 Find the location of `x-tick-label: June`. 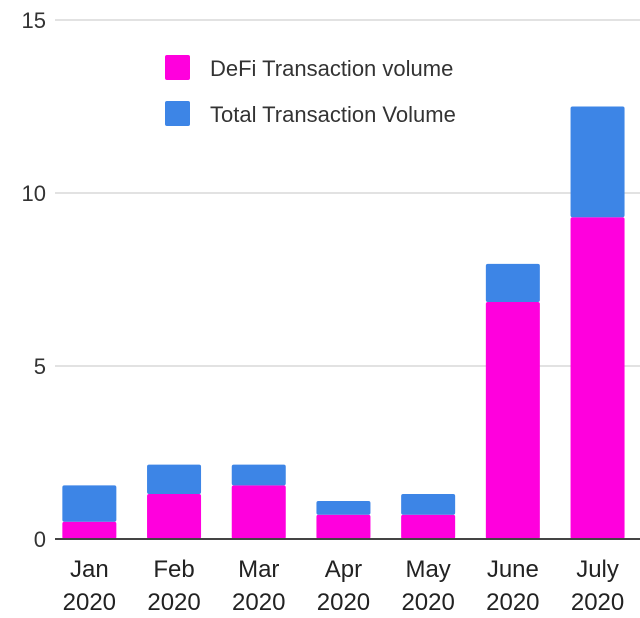

x-tick-label: June is located at coordinates (513, 569).